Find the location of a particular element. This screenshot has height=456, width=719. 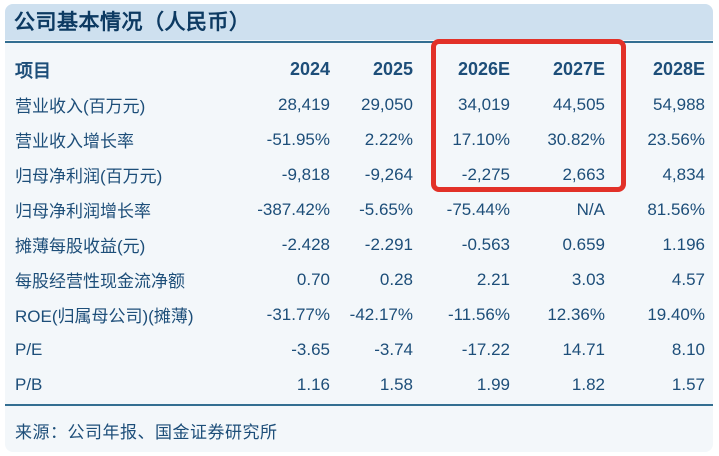

cell-value: -31.77% is located at coordinates (298, 314).